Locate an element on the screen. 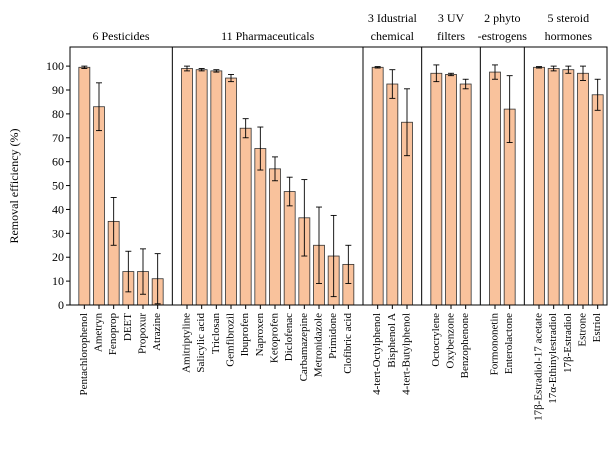 This screenshot has width=610, height=449. y-tick-label: 50 is located at coordinates (58, 186).